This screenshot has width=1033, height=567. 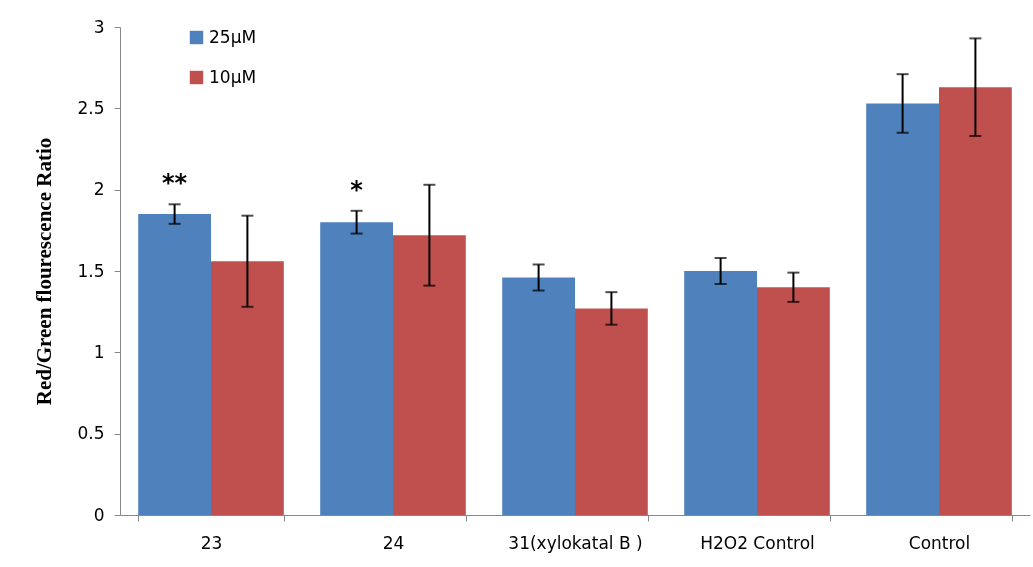 I want to click on x-tick-label: 31(xylokatal B ), so click(x=575, y=542).